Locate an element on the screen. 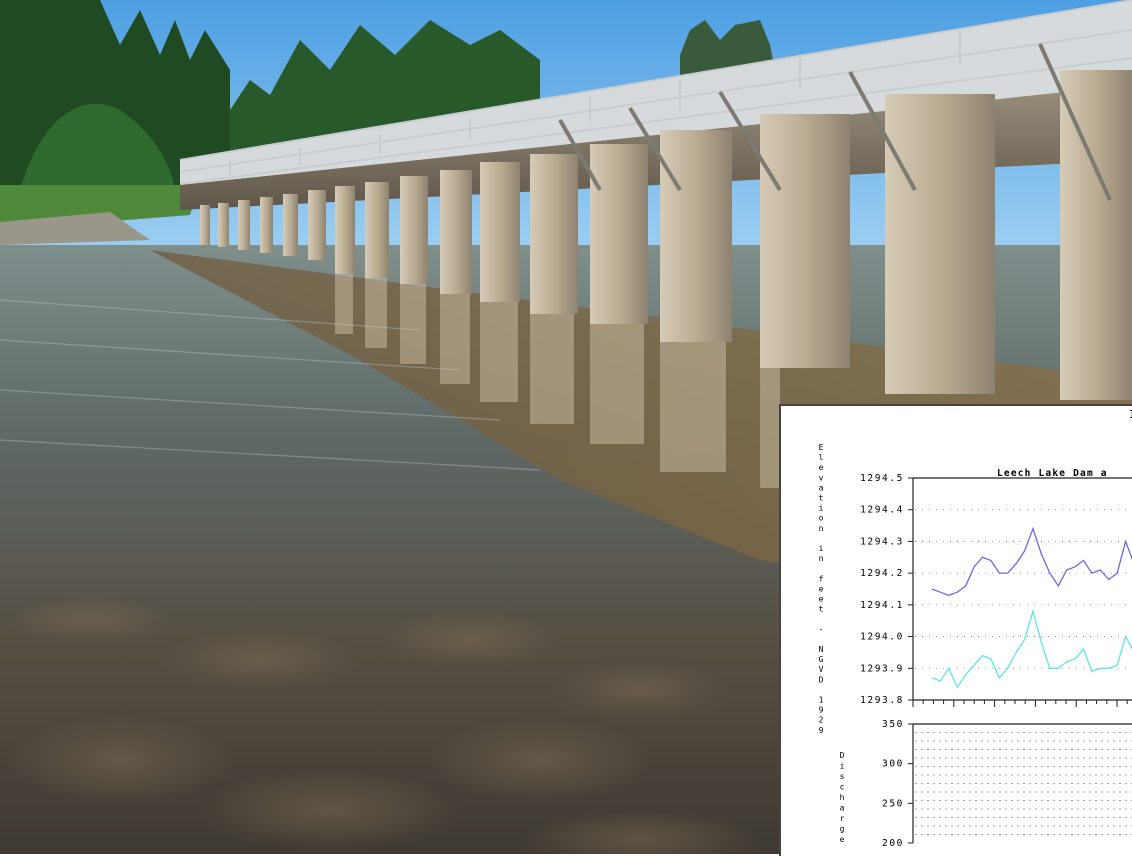  axis-label-char: o is located at coordinates (821, 518).